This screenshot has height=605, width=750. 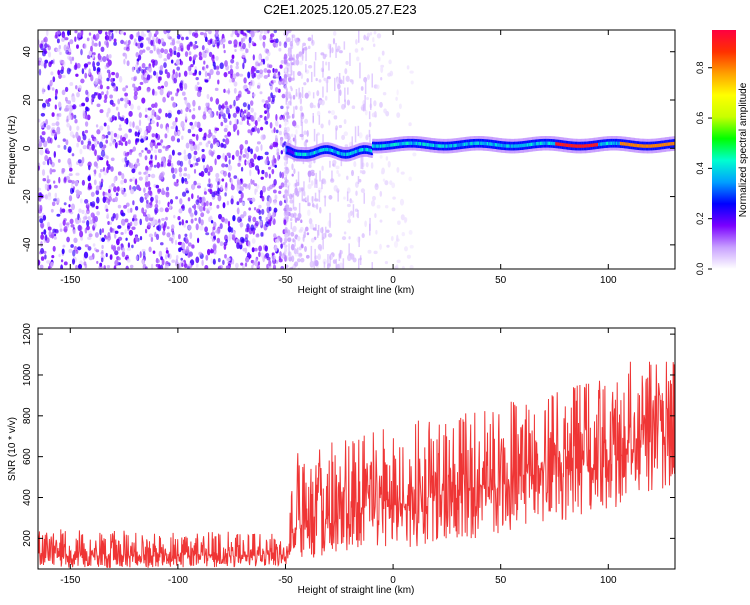 I want to click on x-tick-label: -150, so click(x=70, y=280).